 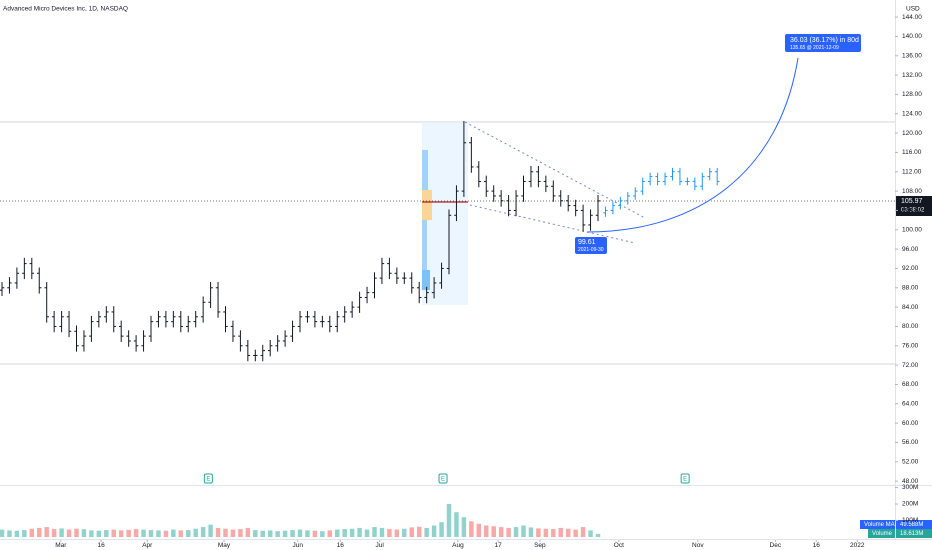 What do you see at coordinates (692, 145) in the screenshot?
I see `projection-arc` at bounding box center [692, 145].